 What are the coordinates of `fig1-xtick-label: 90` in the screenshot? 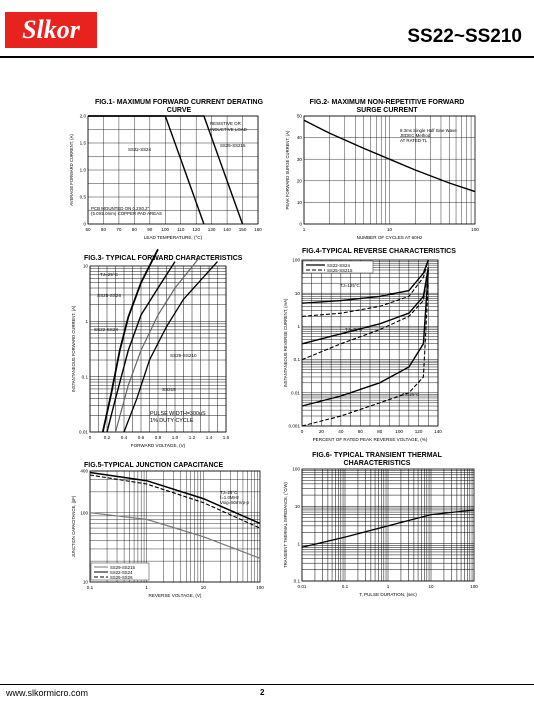 It's located at (150, 229).